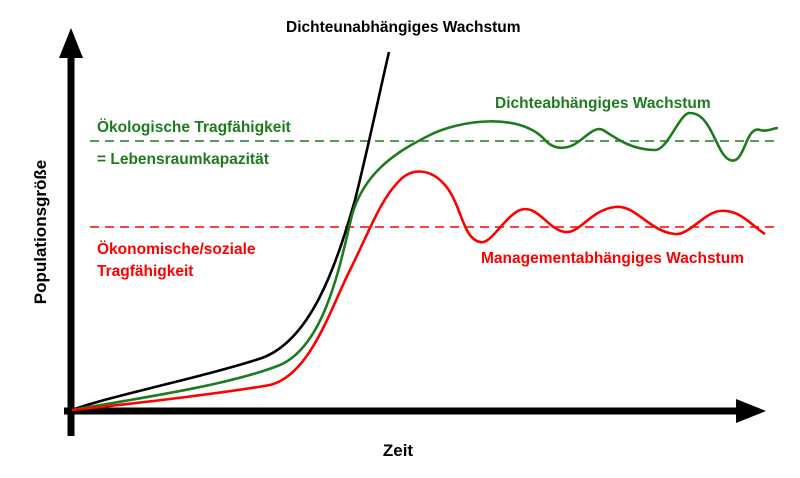  What do you see at coordinates (398, 450) in the screenshot?
I see `x-axis-label: Zeit` at bounding box center [398, 450].